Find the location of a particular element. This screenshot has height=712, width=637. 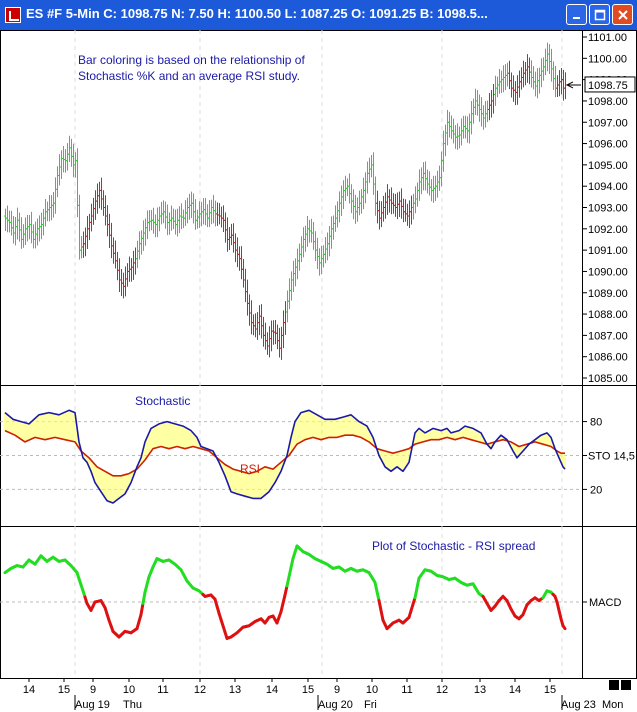

date-label: Aug 19 is located at coordinates (92, 705).